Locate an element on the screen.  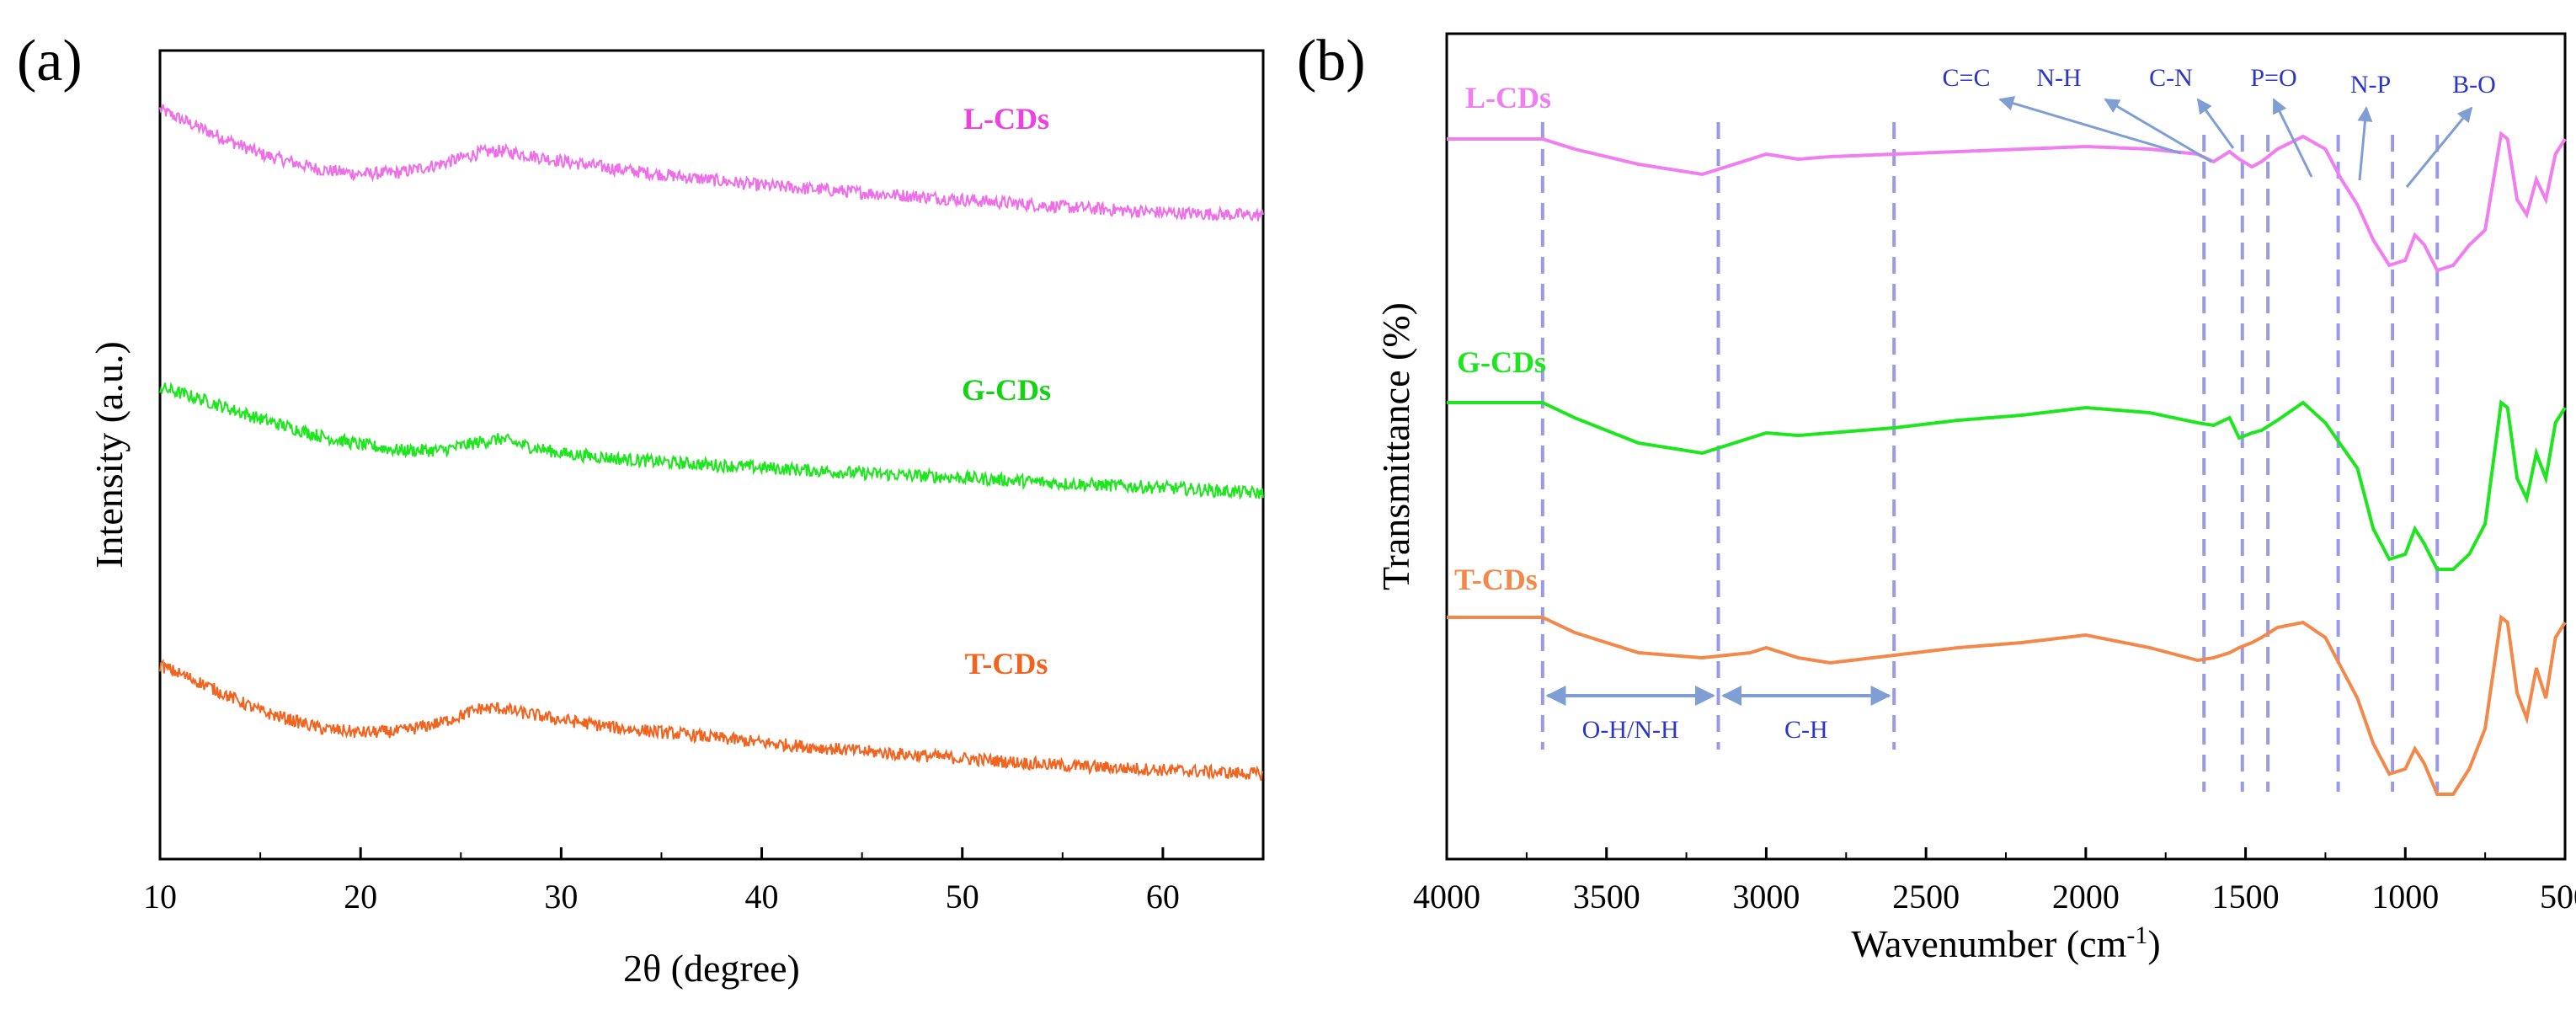
a-series-line-l-cds is located at coordinates (711, 163).